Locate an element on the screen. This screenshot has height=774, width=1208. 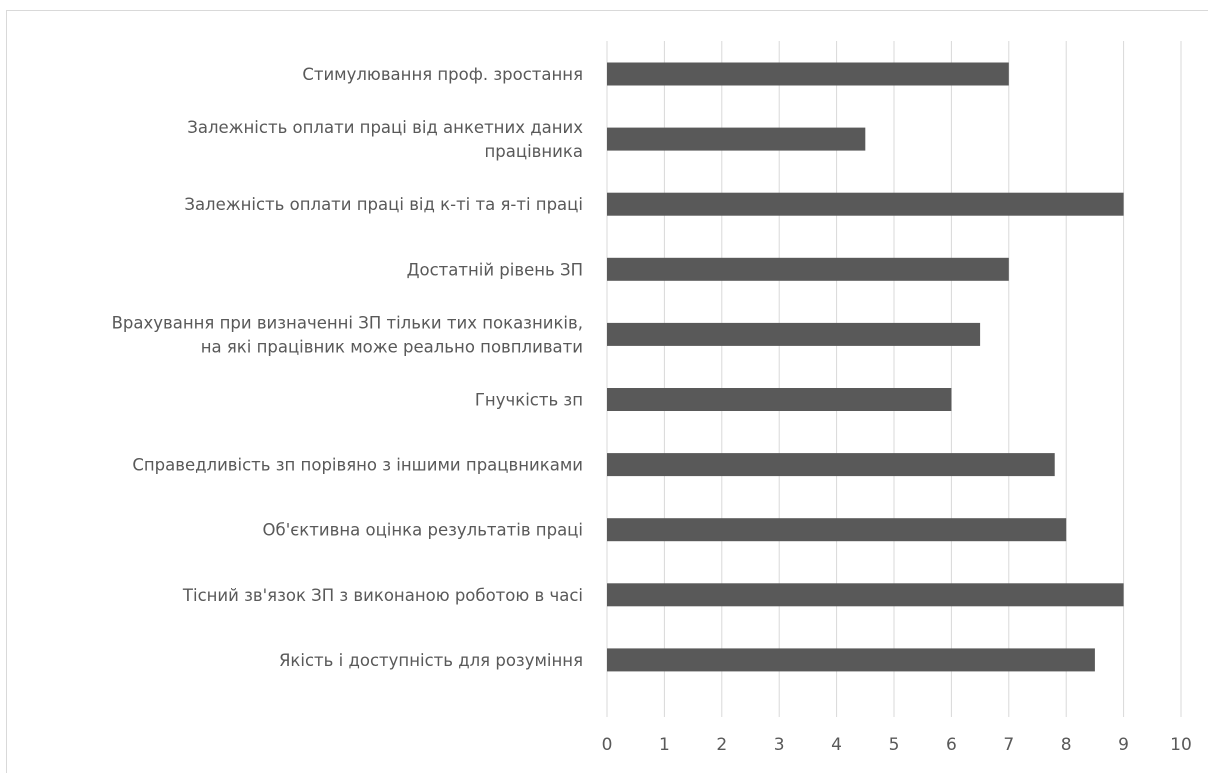
category-label: Стимулювання проф. зростання is located at coordinates (442, 74).